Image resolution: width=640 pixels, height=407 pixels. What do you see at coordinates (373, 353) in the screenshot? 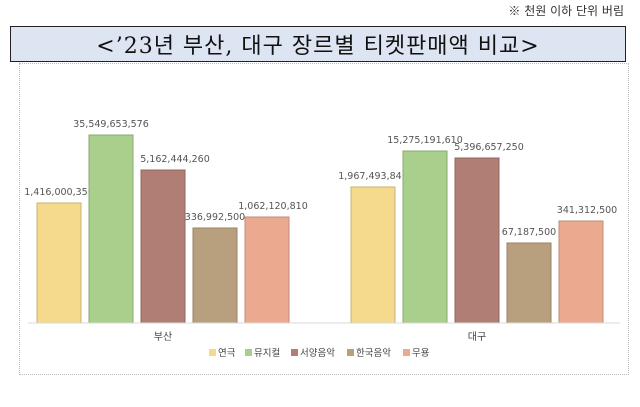
I see `legend-label-한국음악: 한국음악` at bounding box center [373, 353].